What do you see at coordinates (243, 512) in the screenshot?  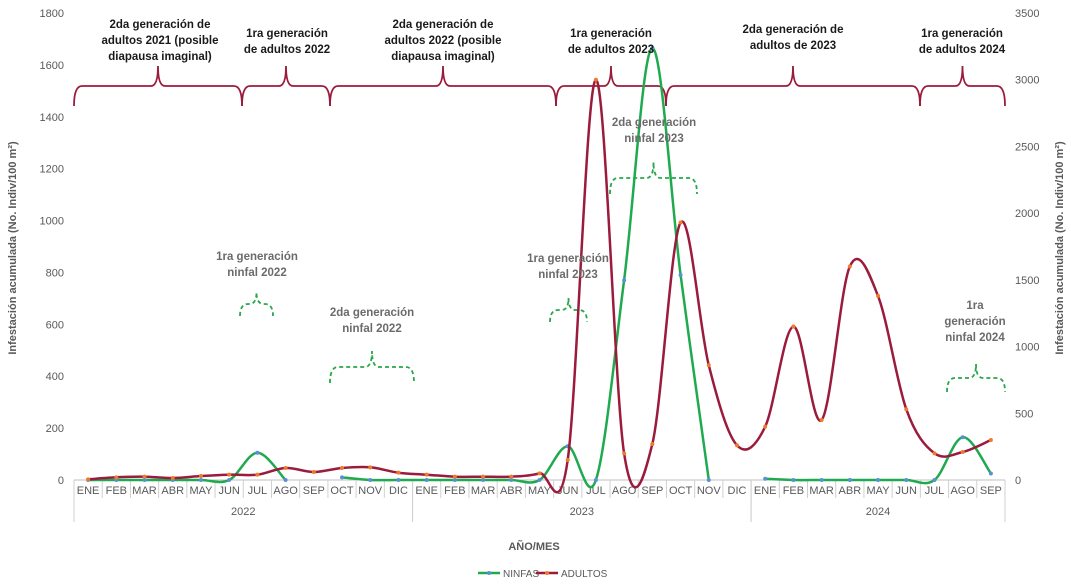 I see `year-label: 2022` at bounding box center [243, 512].